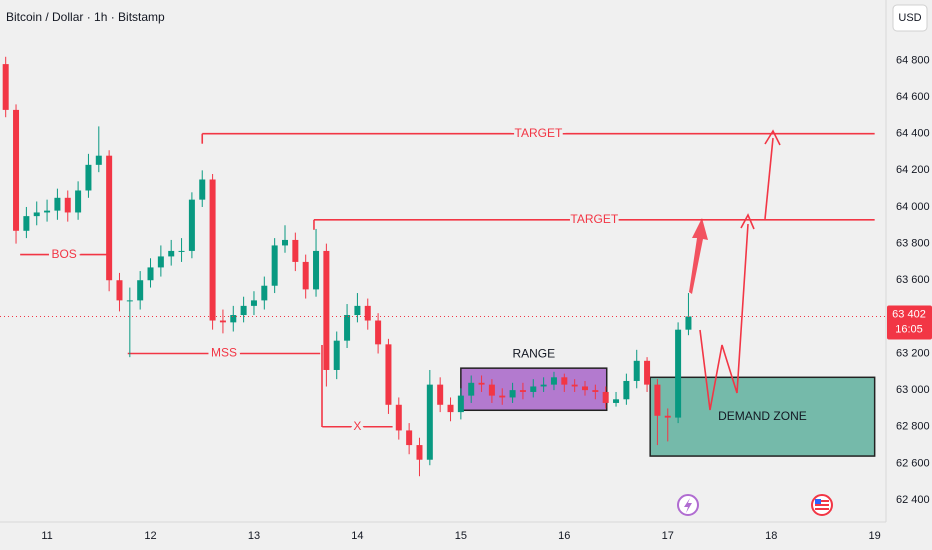 The width and height of the screenshot is (932, 550). Describe the element at coordinates (909, 322) in the screenshot. I see `price-tag` at that location.